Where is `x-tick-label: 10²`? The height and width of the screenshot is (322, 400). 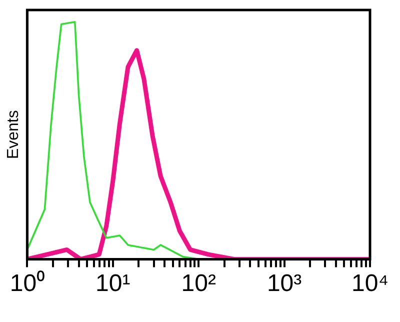
x-tick-label: 10² is located at coordinates (198, 284).